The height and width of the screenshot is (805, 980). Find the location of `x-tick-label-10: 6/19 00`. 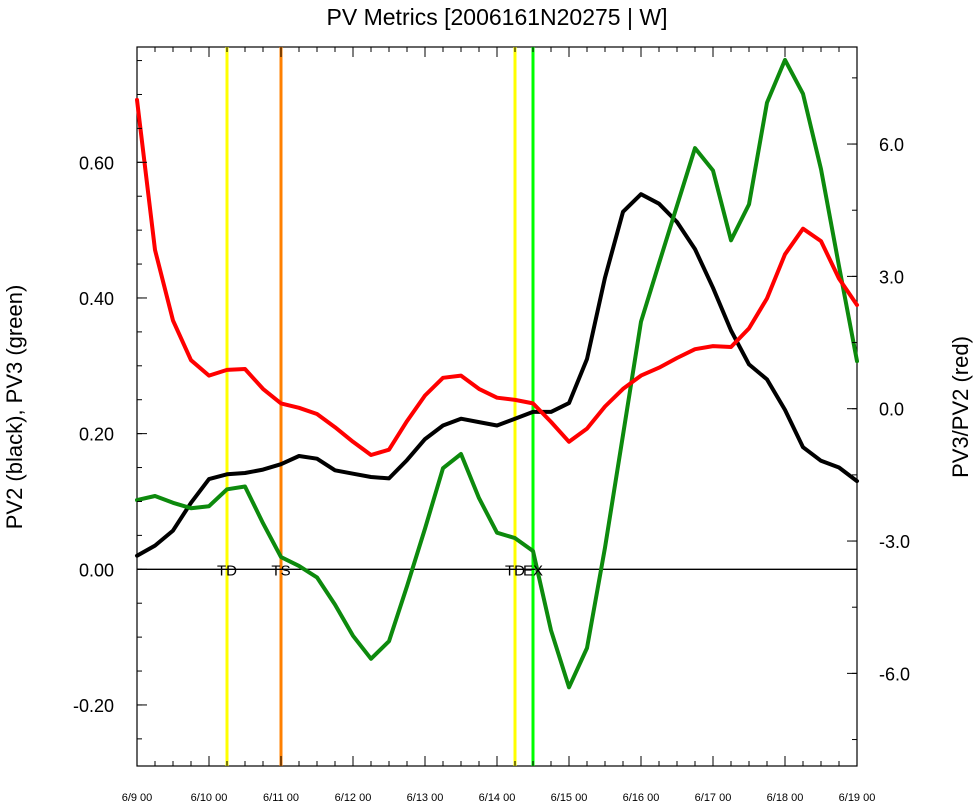

x-tick-label-10: 6/19 00 is located at coordinates (857, 798).